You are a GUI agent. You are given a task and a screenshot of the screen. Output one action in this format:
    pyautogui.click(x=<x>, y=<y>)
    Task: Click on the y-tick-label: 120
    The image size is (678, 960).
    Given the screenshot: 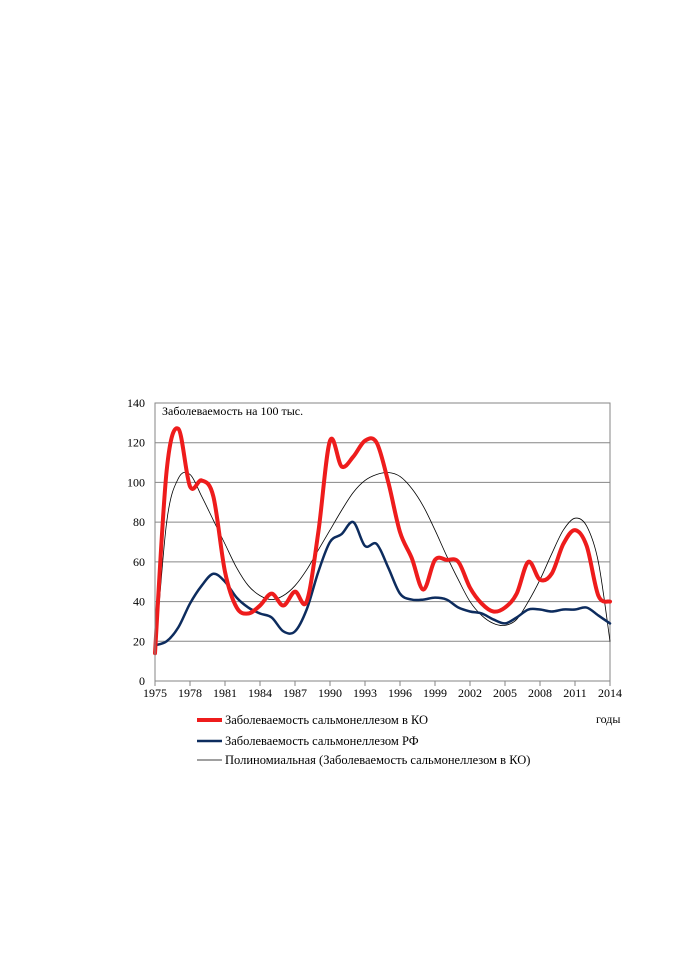 What is the action you would take?
    pyautogui.click(x=136, y=443)
    